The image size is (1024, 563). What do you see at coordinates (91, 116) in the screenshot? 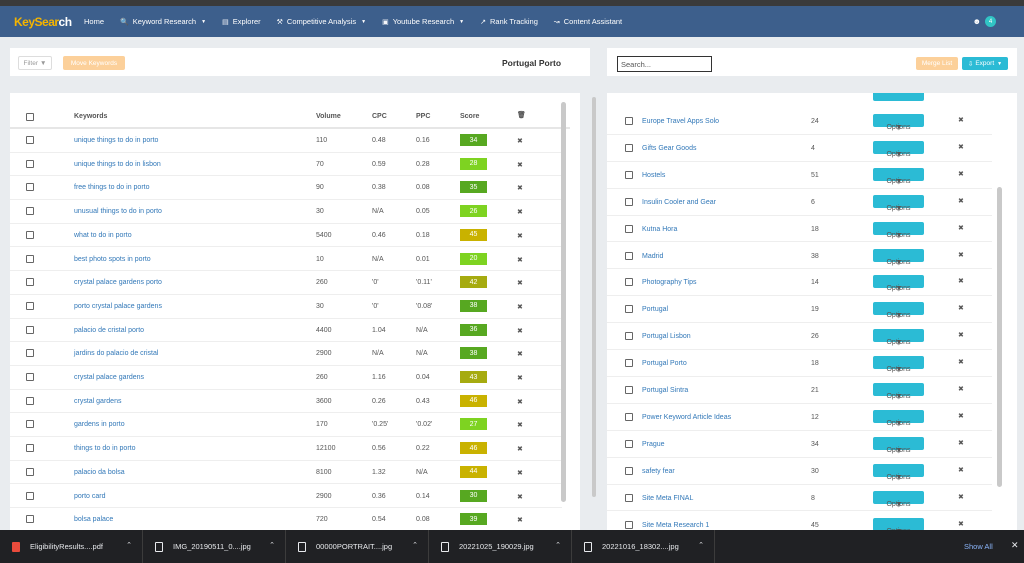
I see `header-keywords: Keywords` at bounding box center [91, 116].